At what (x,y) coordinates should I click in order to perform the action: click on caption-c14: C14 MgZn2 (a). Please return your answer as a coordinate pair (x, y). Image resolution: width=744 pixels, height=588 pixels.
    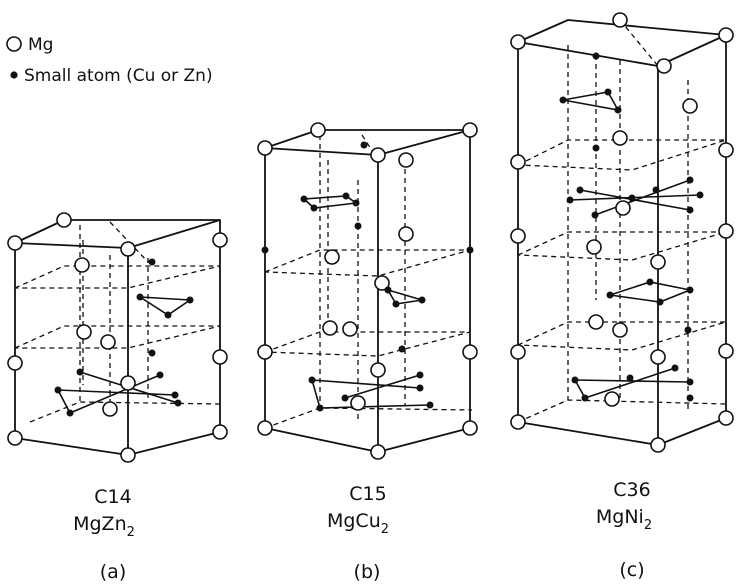
    Looking at the image, I should click on (104, 534).